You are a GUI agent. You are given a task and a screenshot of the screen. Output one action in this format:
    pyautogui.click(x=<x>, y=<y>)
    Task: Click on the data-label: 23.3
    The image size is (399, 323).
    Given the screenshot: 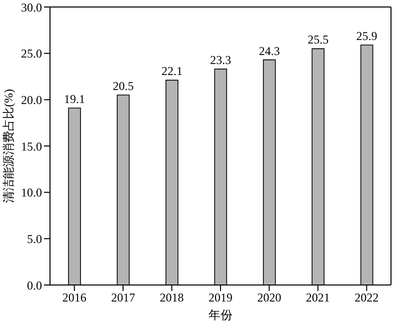 What is the action you would take?
    pyautogui.click(x=221, y=60)
    